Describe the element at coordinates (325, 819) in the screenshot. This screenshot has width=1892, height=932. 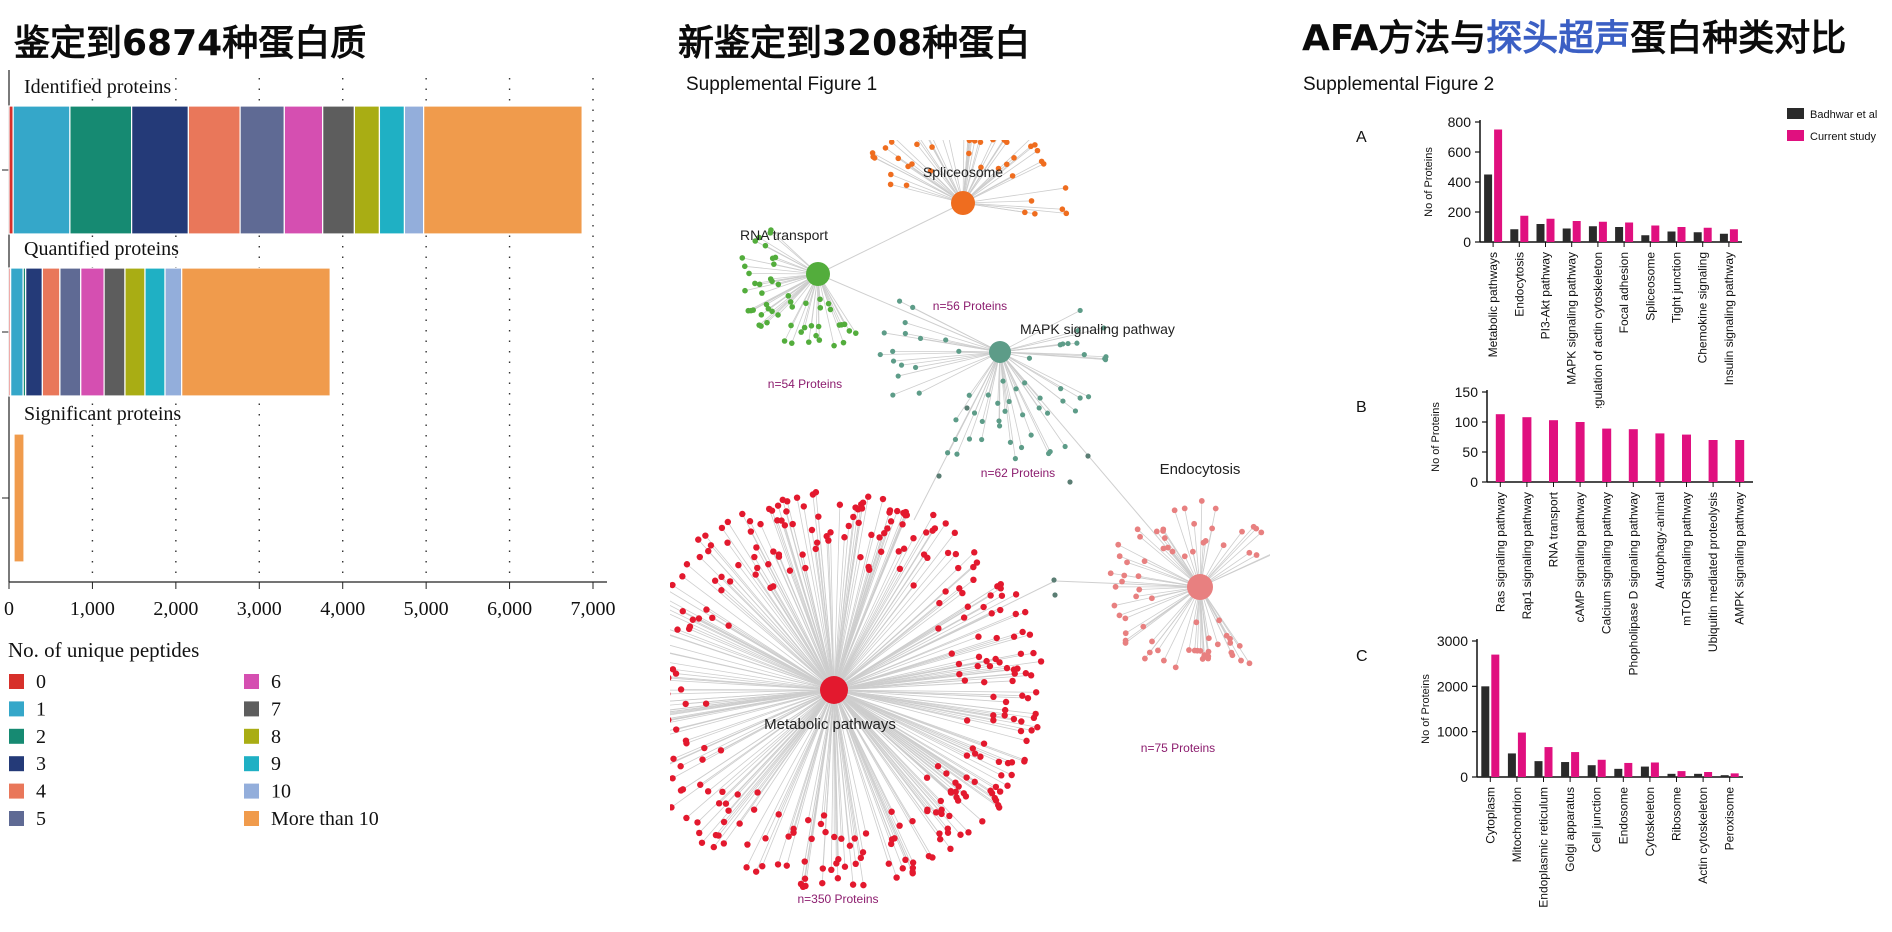
I see `legend-label: More than 10` at that location.